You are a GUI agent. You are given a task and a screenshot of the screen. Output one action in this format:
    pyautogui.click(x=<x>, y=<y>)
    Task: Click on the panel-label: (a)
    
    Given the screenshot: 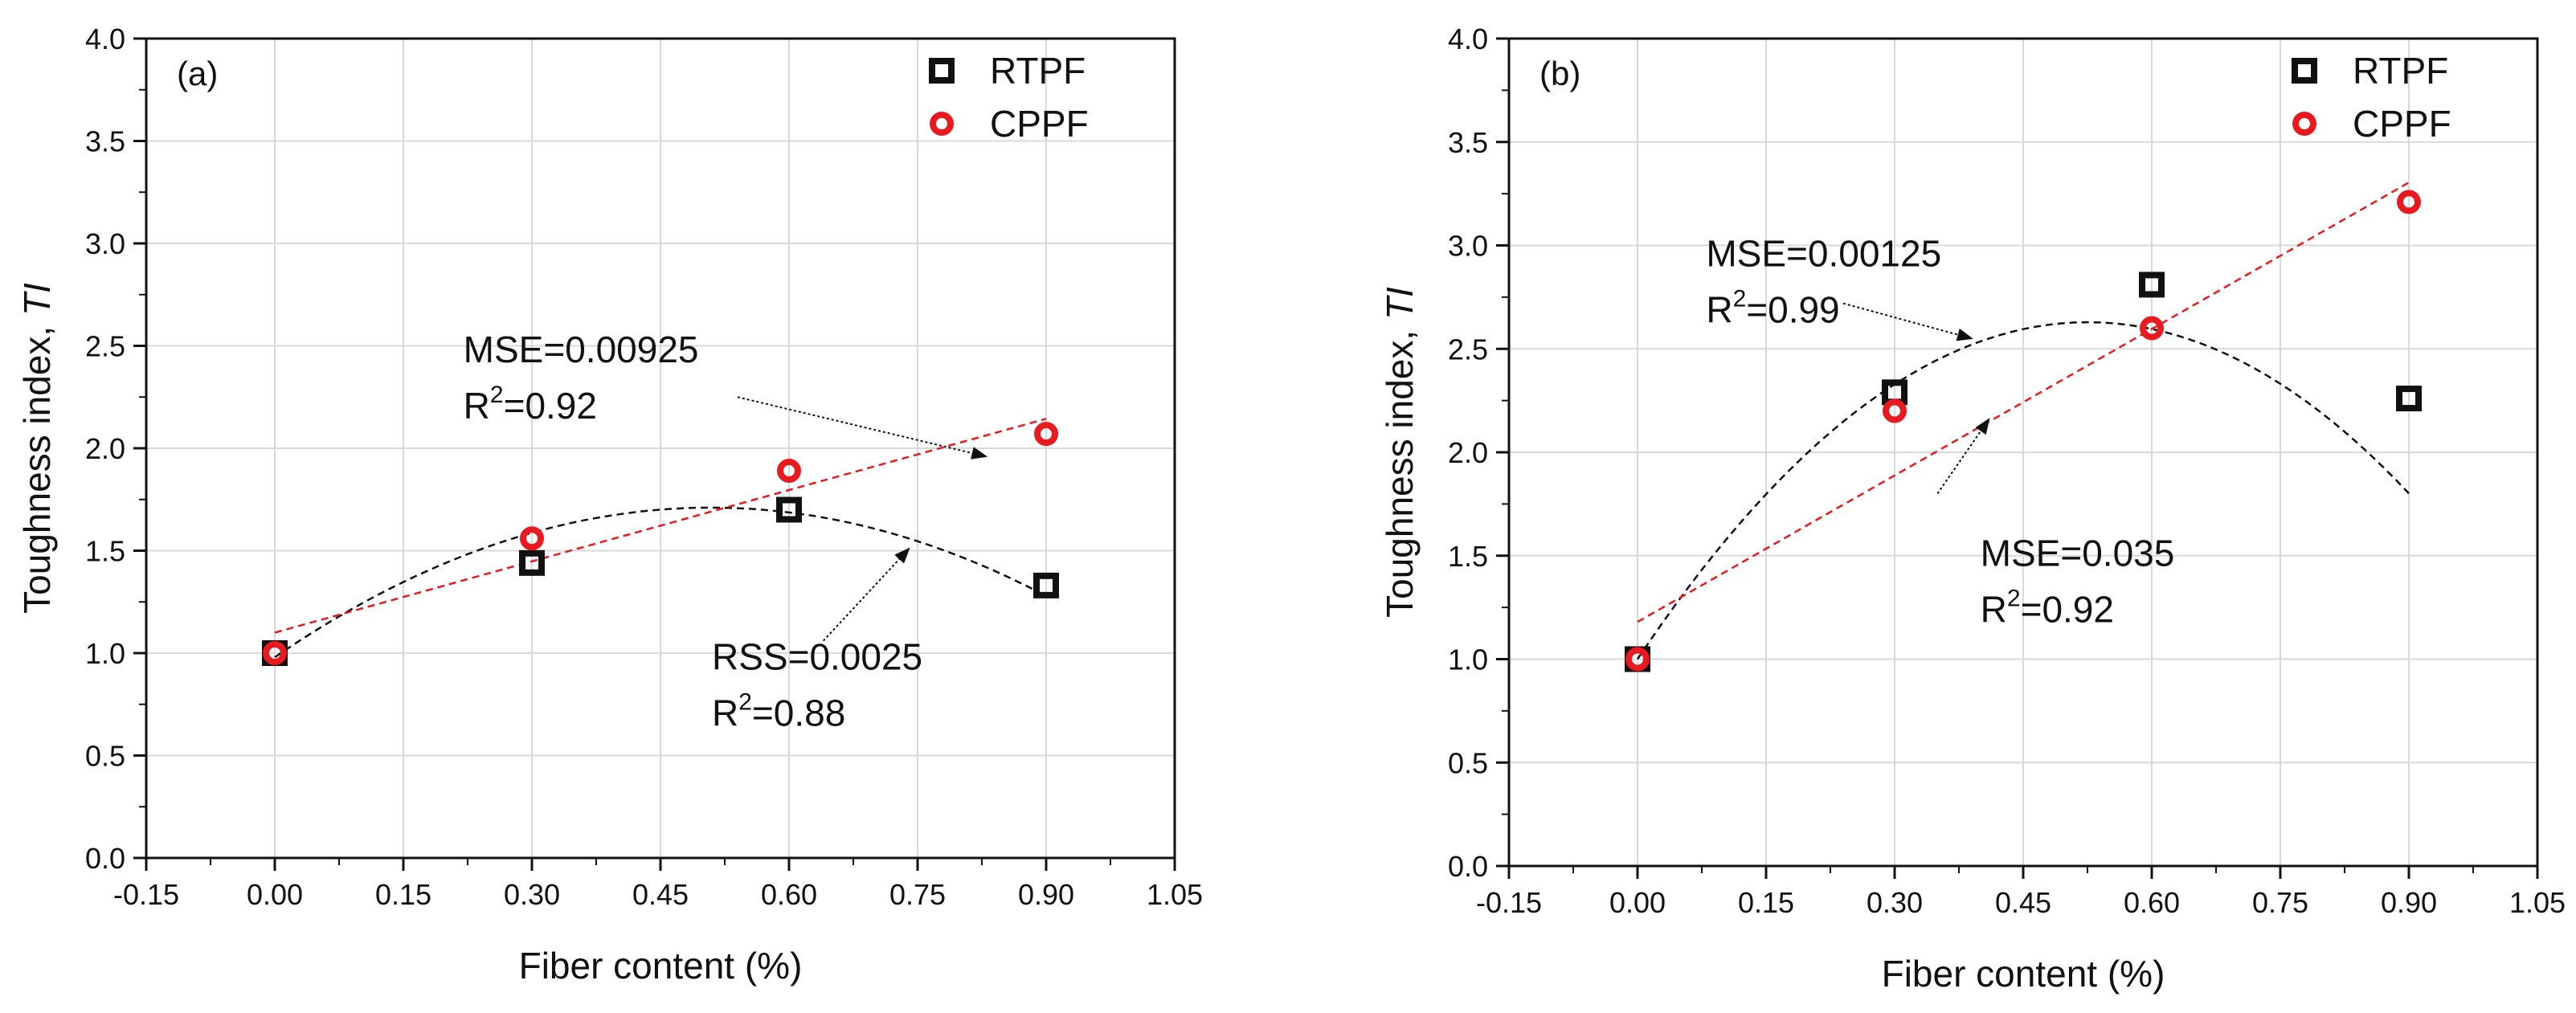 What is the action you would take?
    pyautogui.click(x=197, y=73)
    